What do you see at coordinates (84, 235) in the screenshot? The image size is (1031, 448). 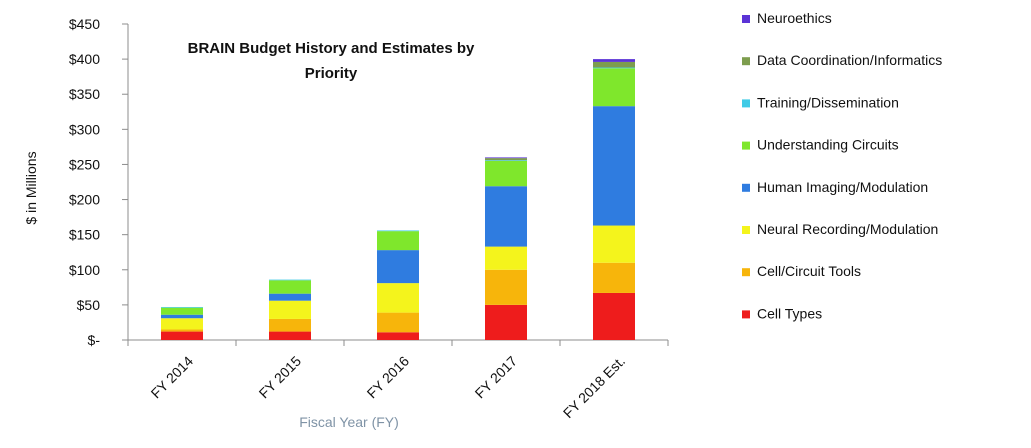 I see `y-tick-label: $150` at bounding box center [84, 235].